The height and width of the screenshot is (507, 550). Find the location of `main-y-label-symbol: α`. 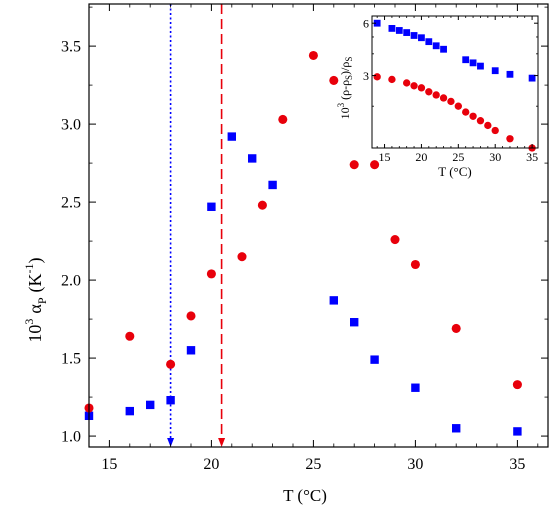

main-y-label-symbol: α is located at coordinates (35, 309).